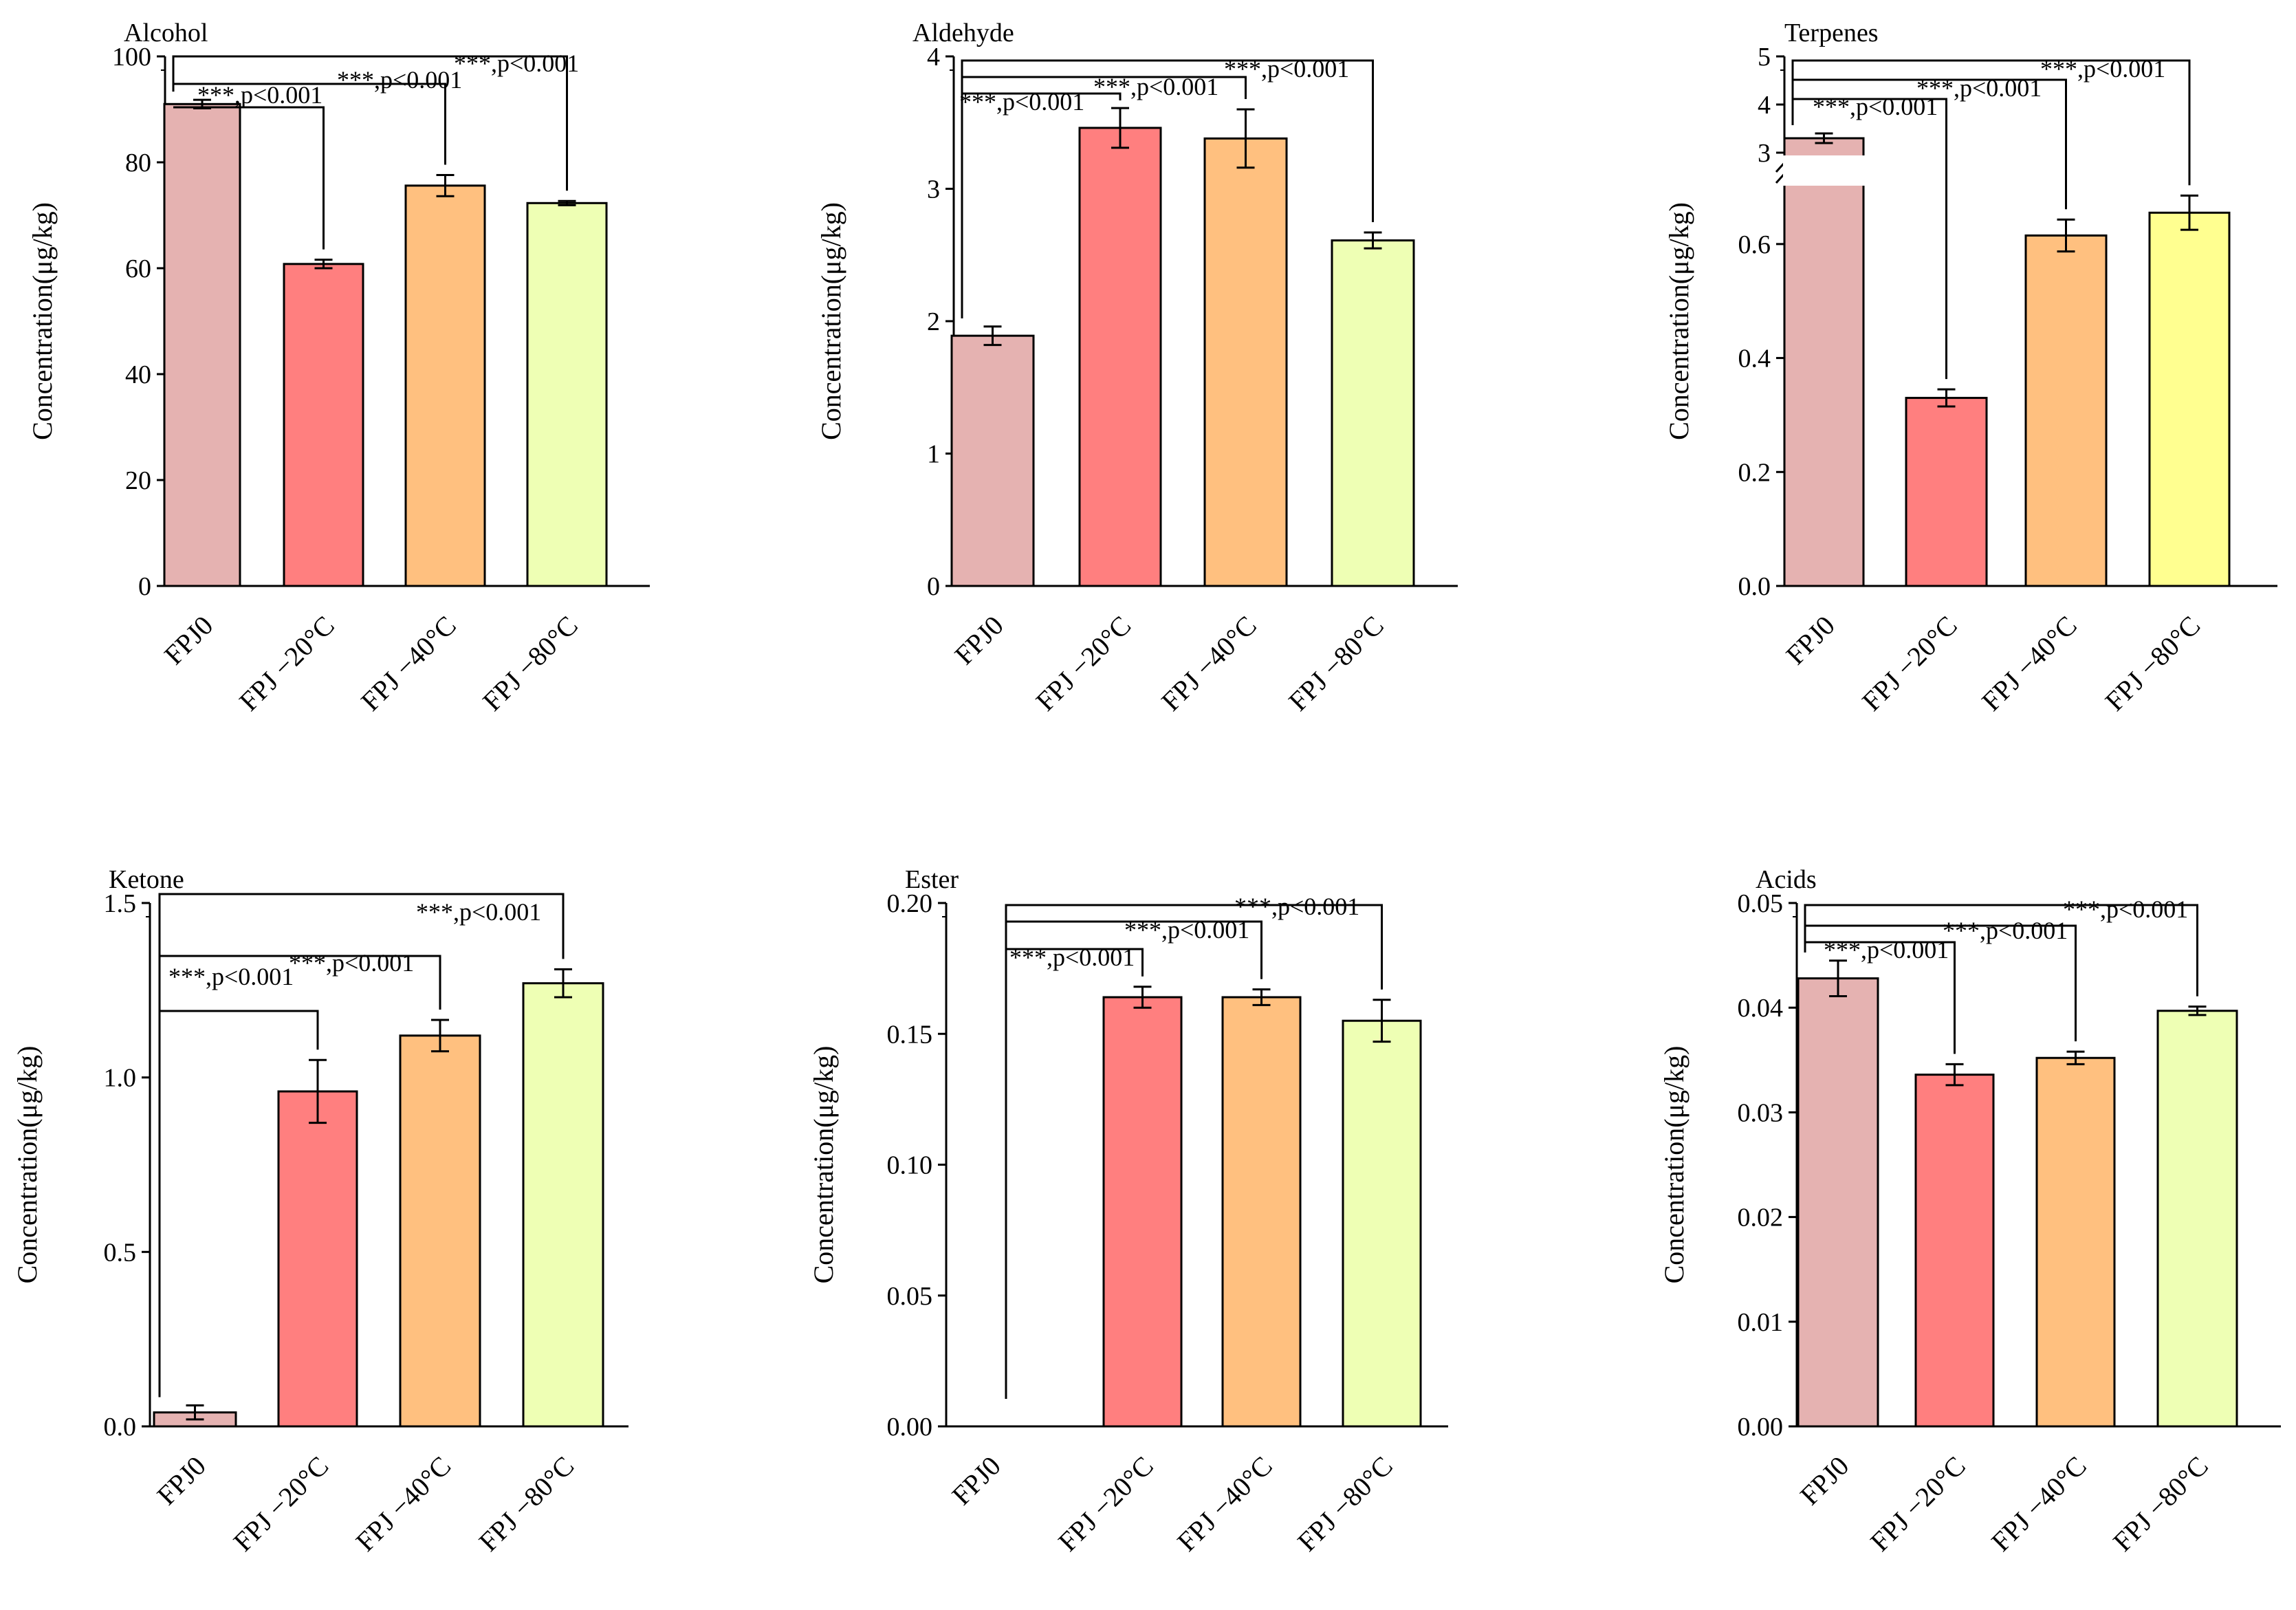 This screenshot has width=2296, height=1610. I want to click on bar-break-gap, so click(1824, 170).